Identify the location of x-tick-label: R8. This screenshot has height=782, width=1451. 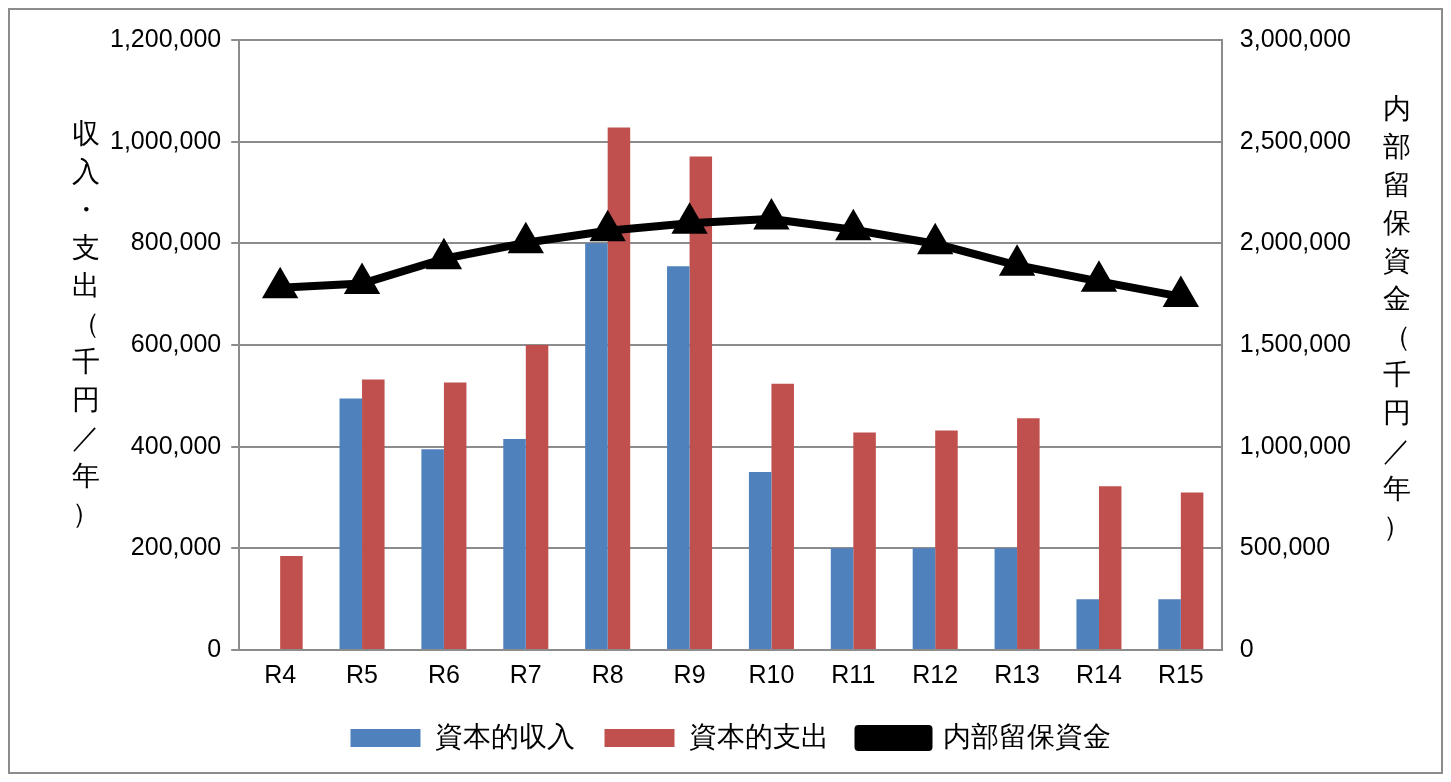
(607, 673).